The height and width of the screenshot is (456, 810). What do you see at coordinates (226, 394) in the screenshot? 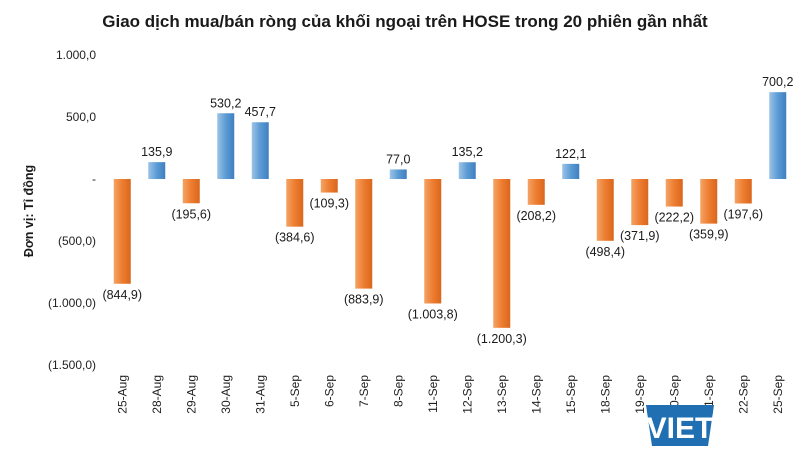
I see `x-tick-label: 30-Aug` at bounding box center [226, 394].